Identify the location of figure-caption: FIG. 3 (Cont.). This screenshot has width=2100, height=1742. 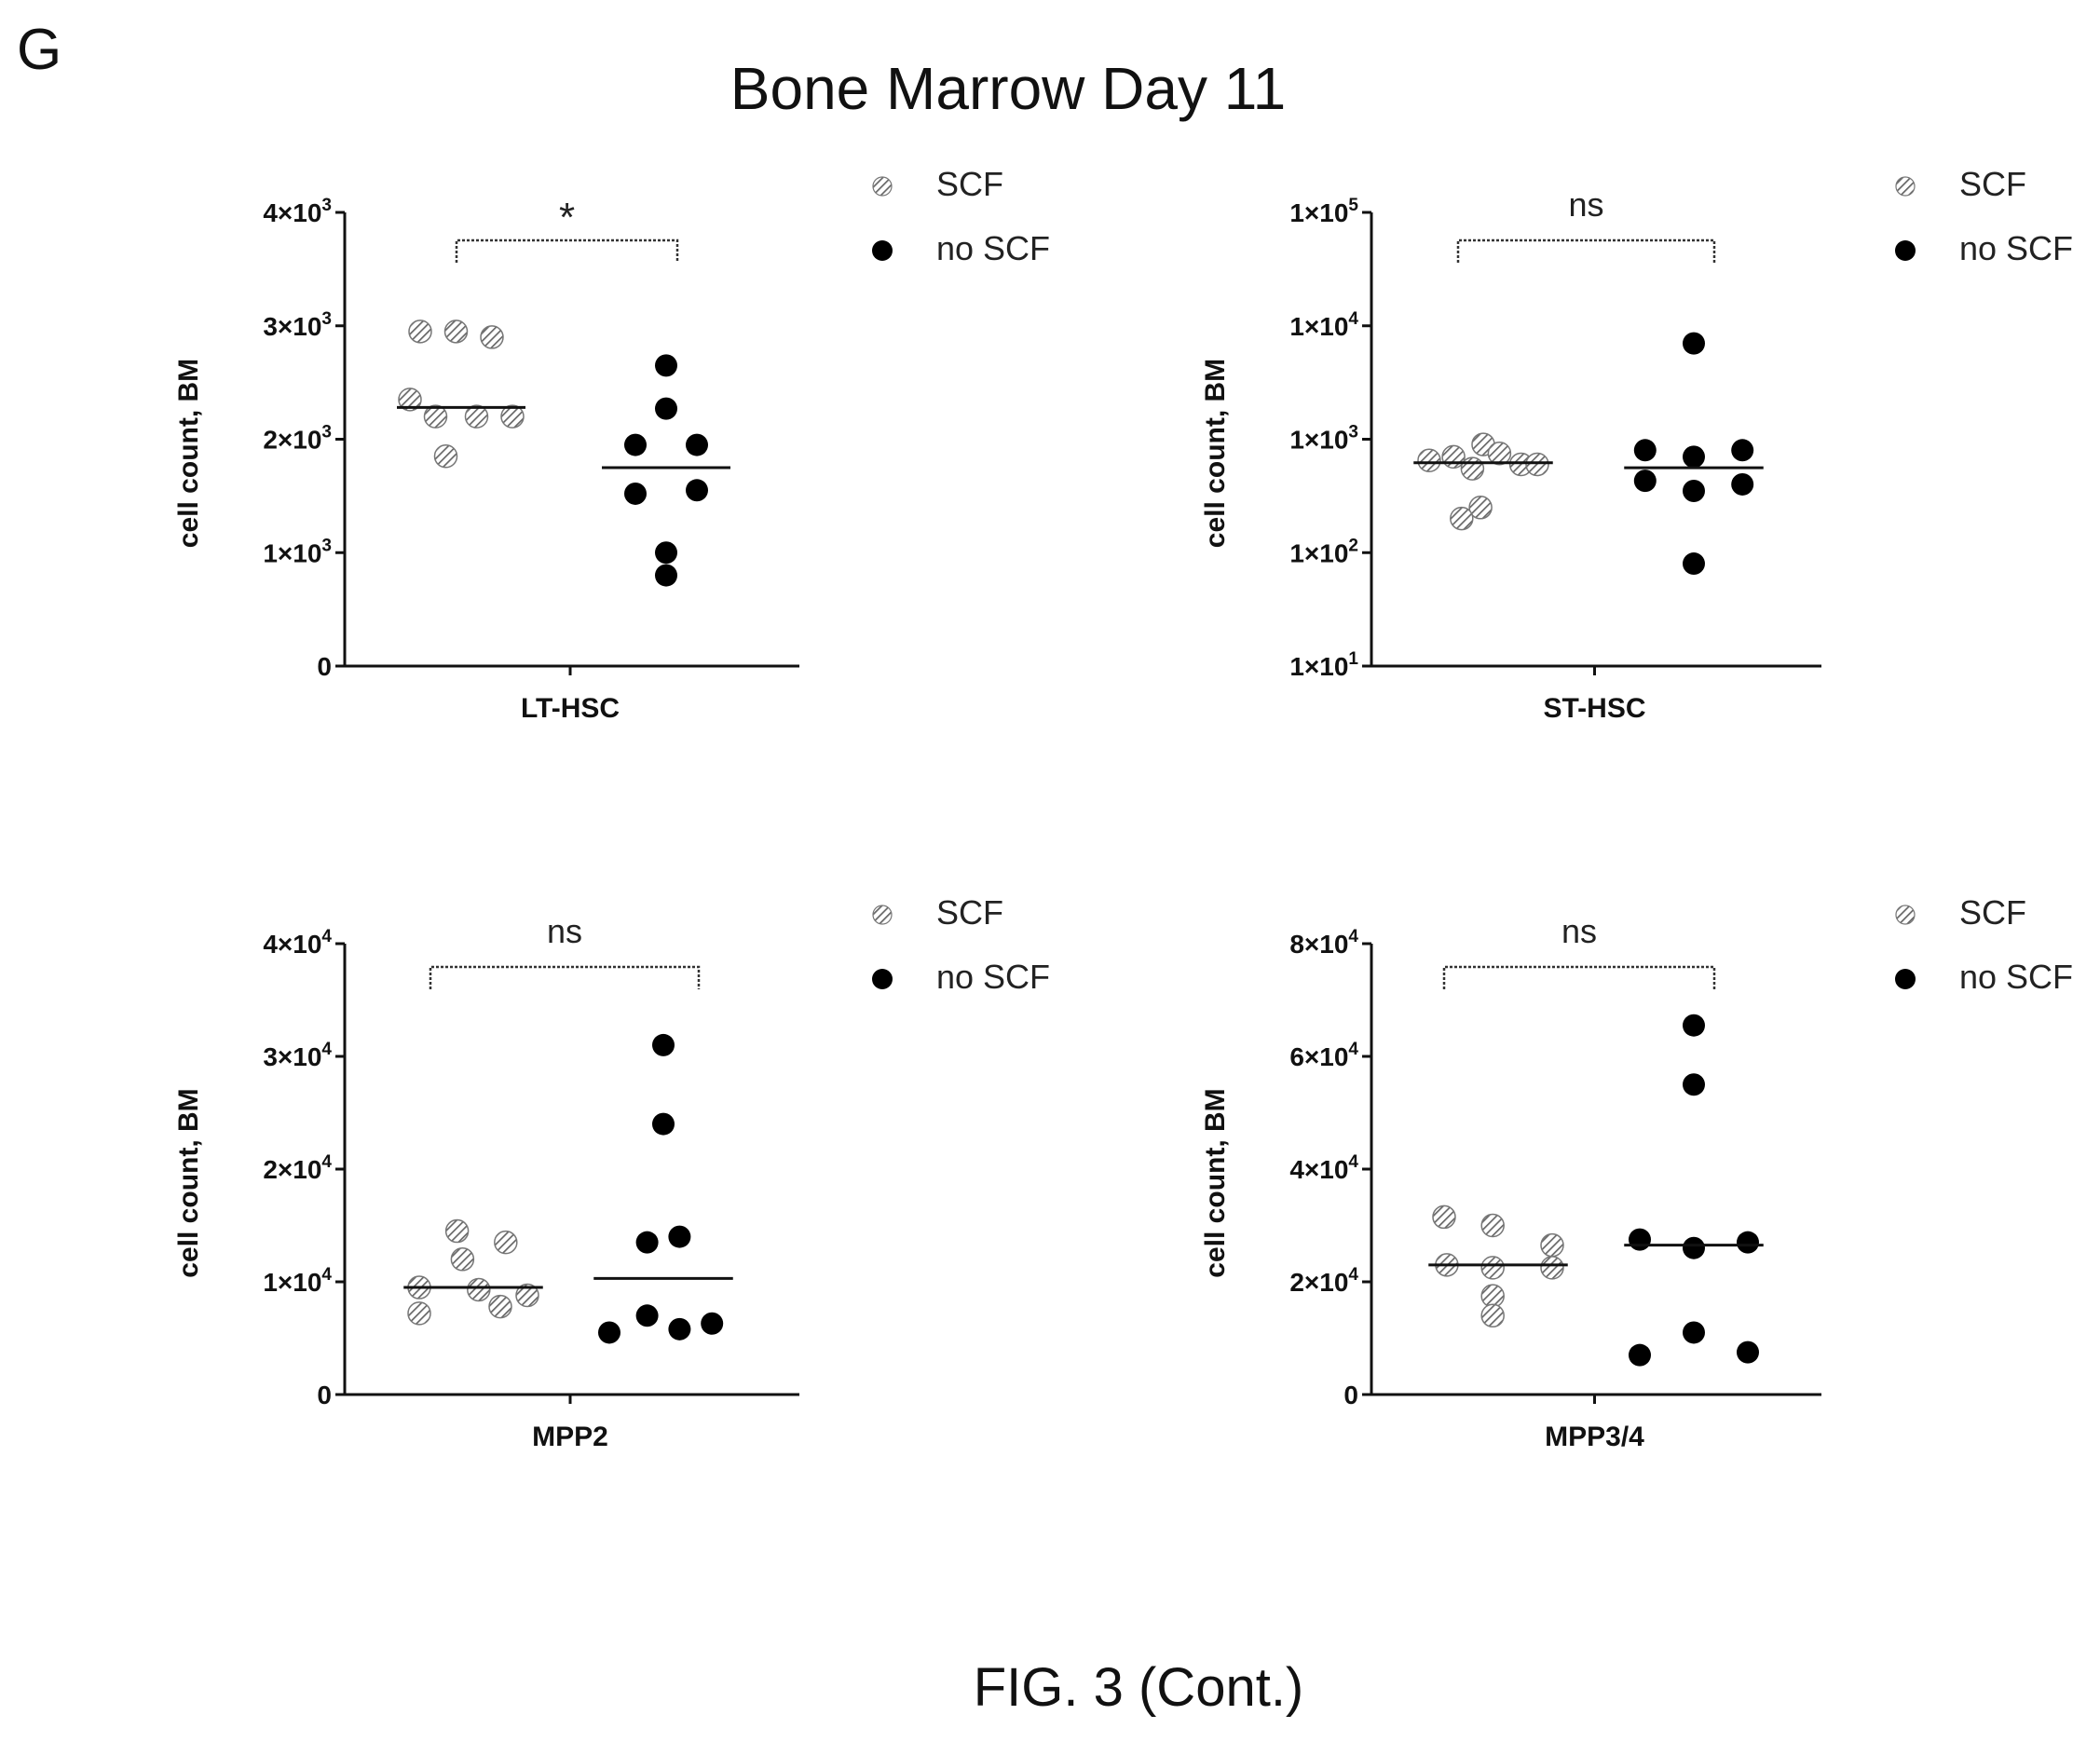
(1050, 1687).